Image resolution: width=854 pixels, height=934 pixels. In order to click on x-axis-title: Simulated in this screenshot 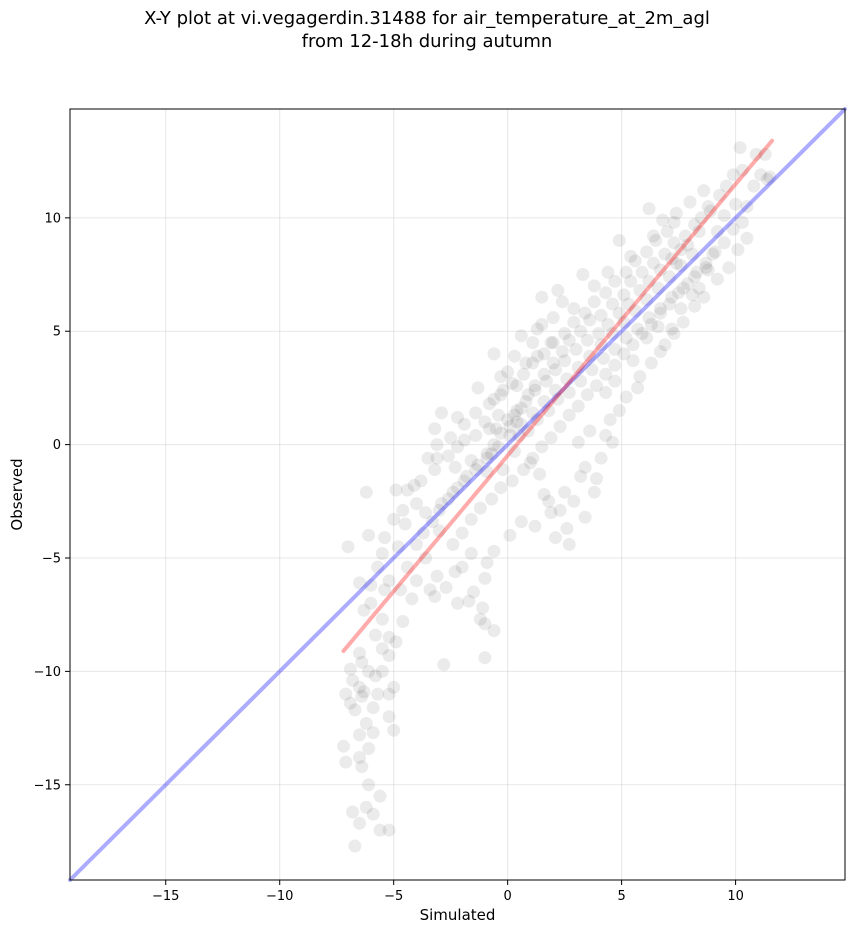, I will do `click(458, 915)`.